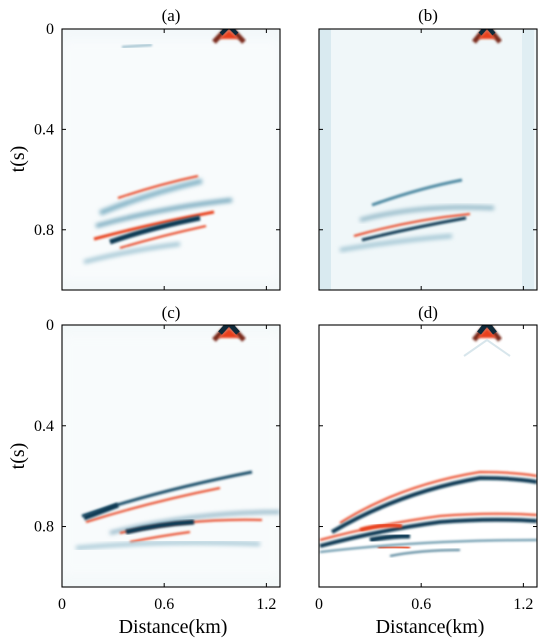 Image resolution: width=550 pixels, height=642 pixels. What do you see at coordinates (171, 15) in the screenshot?
I see `panel-label-a: (a)` at bounding box center [171, 15].